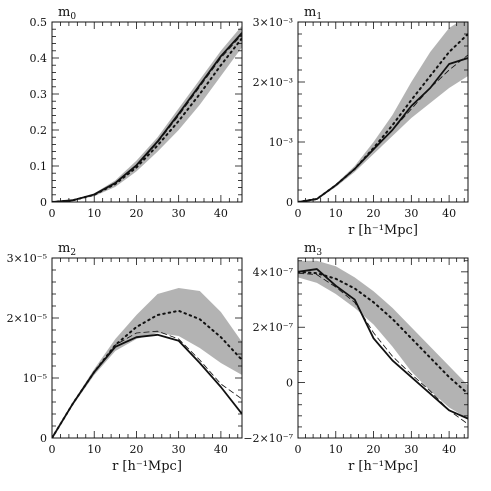 The height and width of the screenshot is (491, 491). What do you see at coordinates (273, 272) in the screenshot?
I see `y-tick-label: 4×10⁻⁷` at bounding box center [273, 272].